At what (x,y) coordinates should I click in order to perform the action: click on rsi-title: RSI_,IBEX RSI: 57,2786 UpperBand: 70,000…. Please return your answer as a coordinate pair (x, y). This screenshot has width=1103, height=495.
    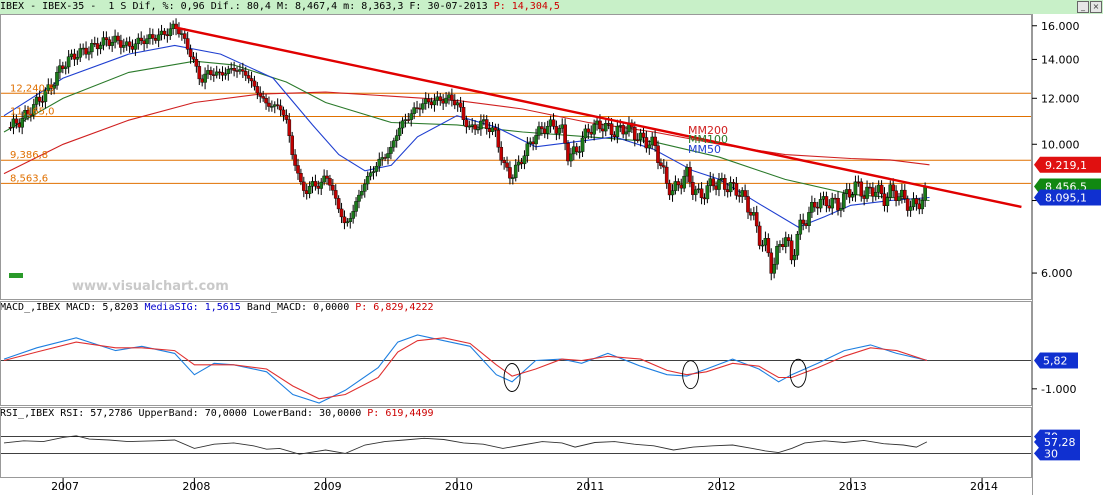
    Looking at the image, I should click on (184, 413).